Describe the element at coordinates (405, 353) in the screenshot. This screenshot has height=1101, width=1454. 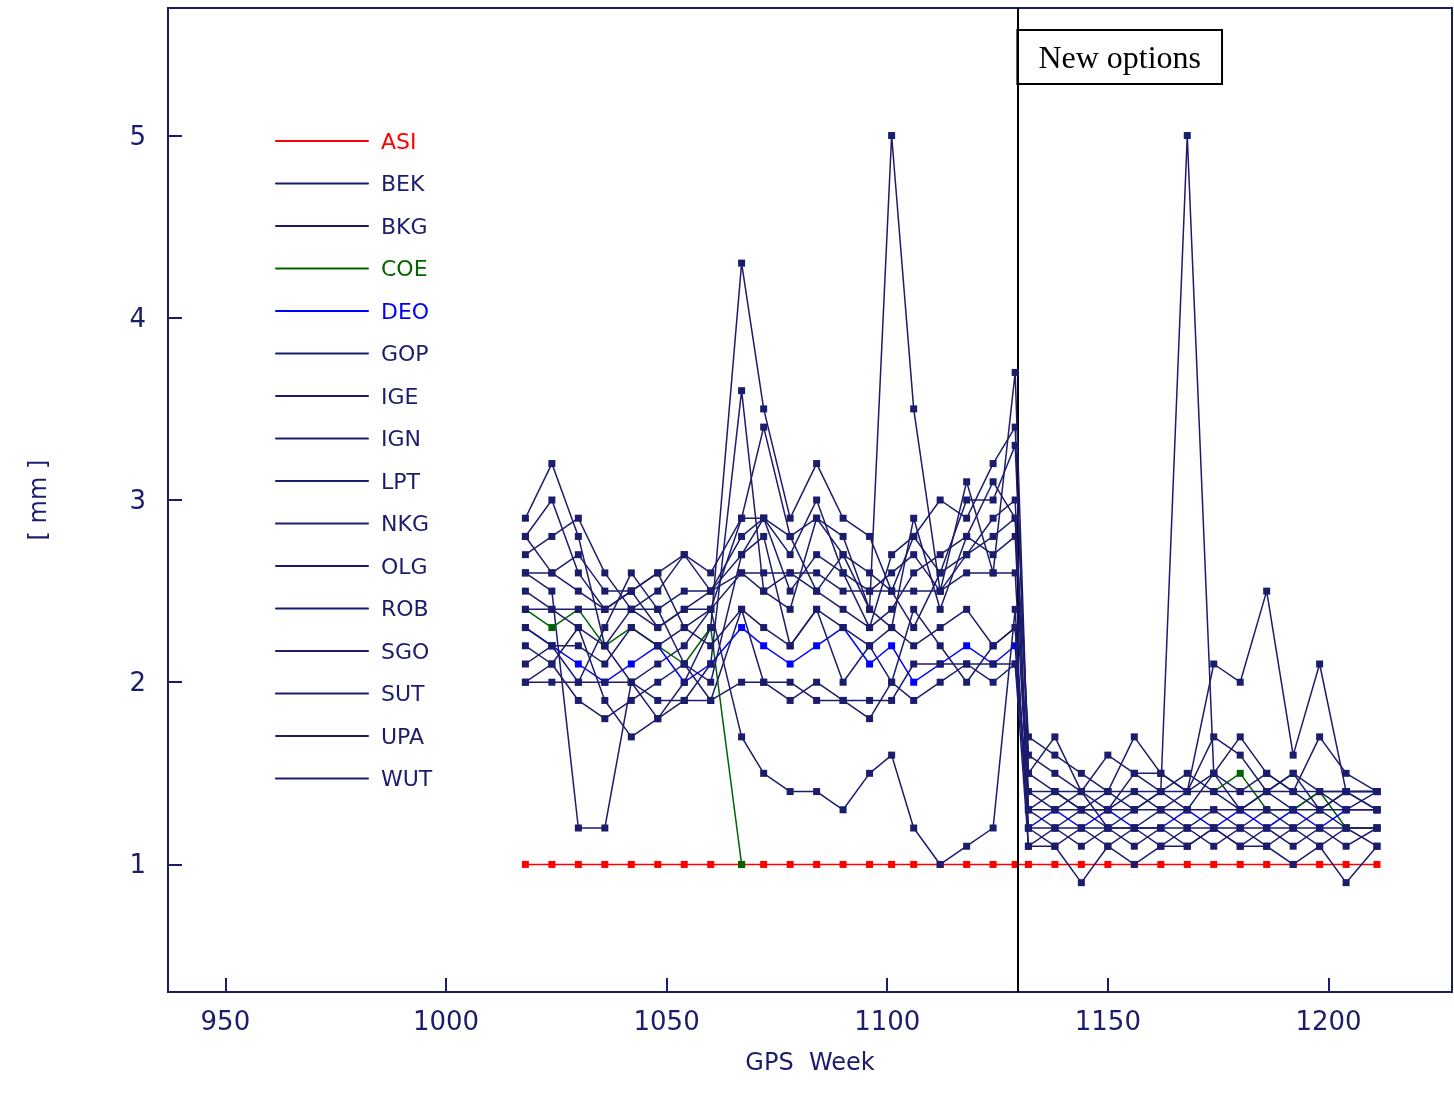
I see `legend-label: GOP` at that location.